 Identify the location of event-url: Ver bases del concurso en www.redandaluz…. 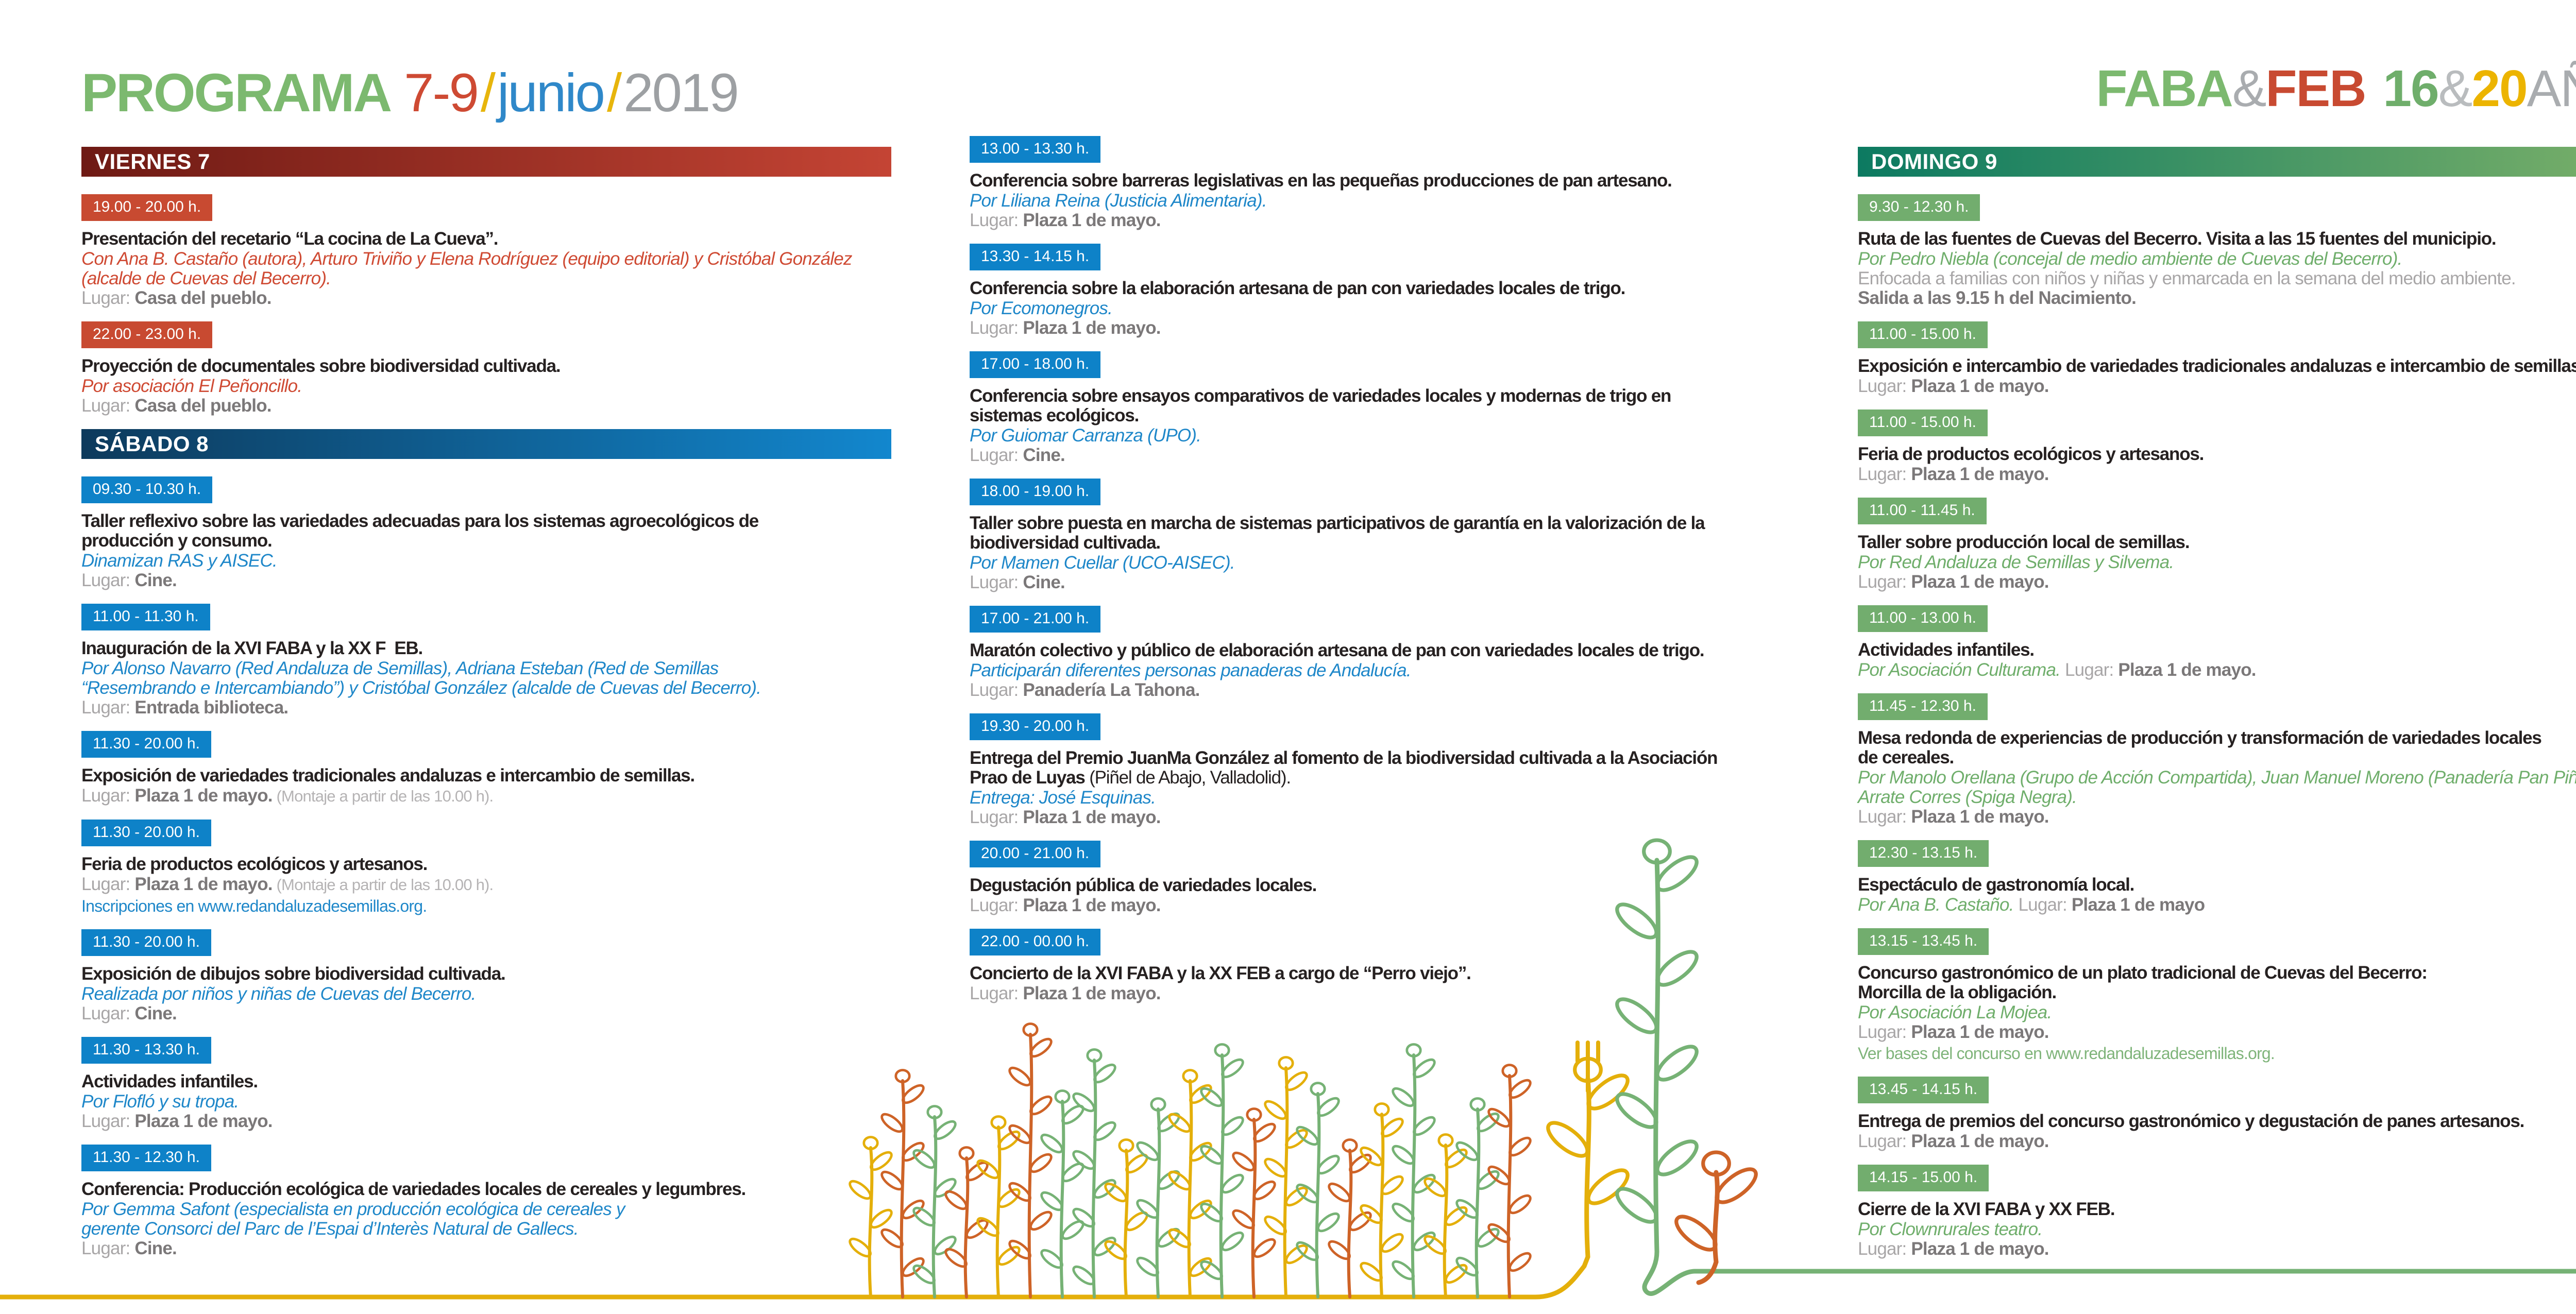
(2066, 1053).